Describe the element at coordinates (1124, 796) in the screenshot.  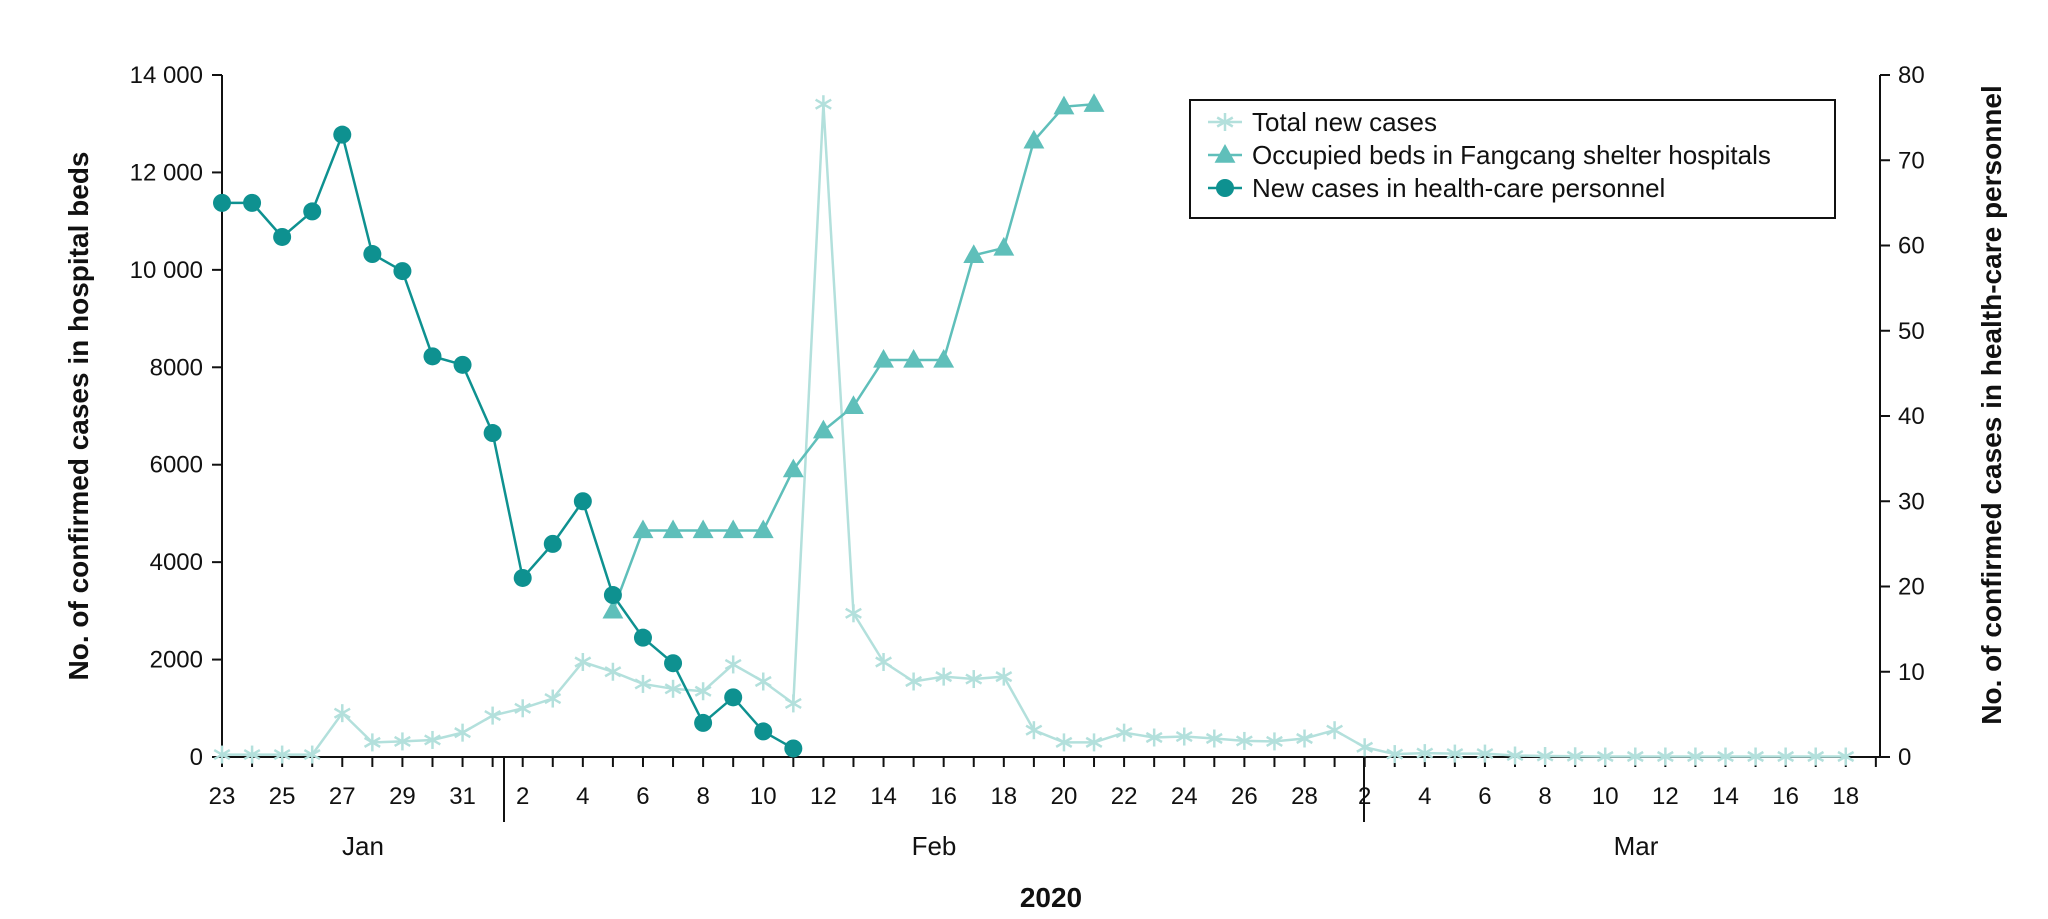
I see `x-tick-label: 22` at that location.